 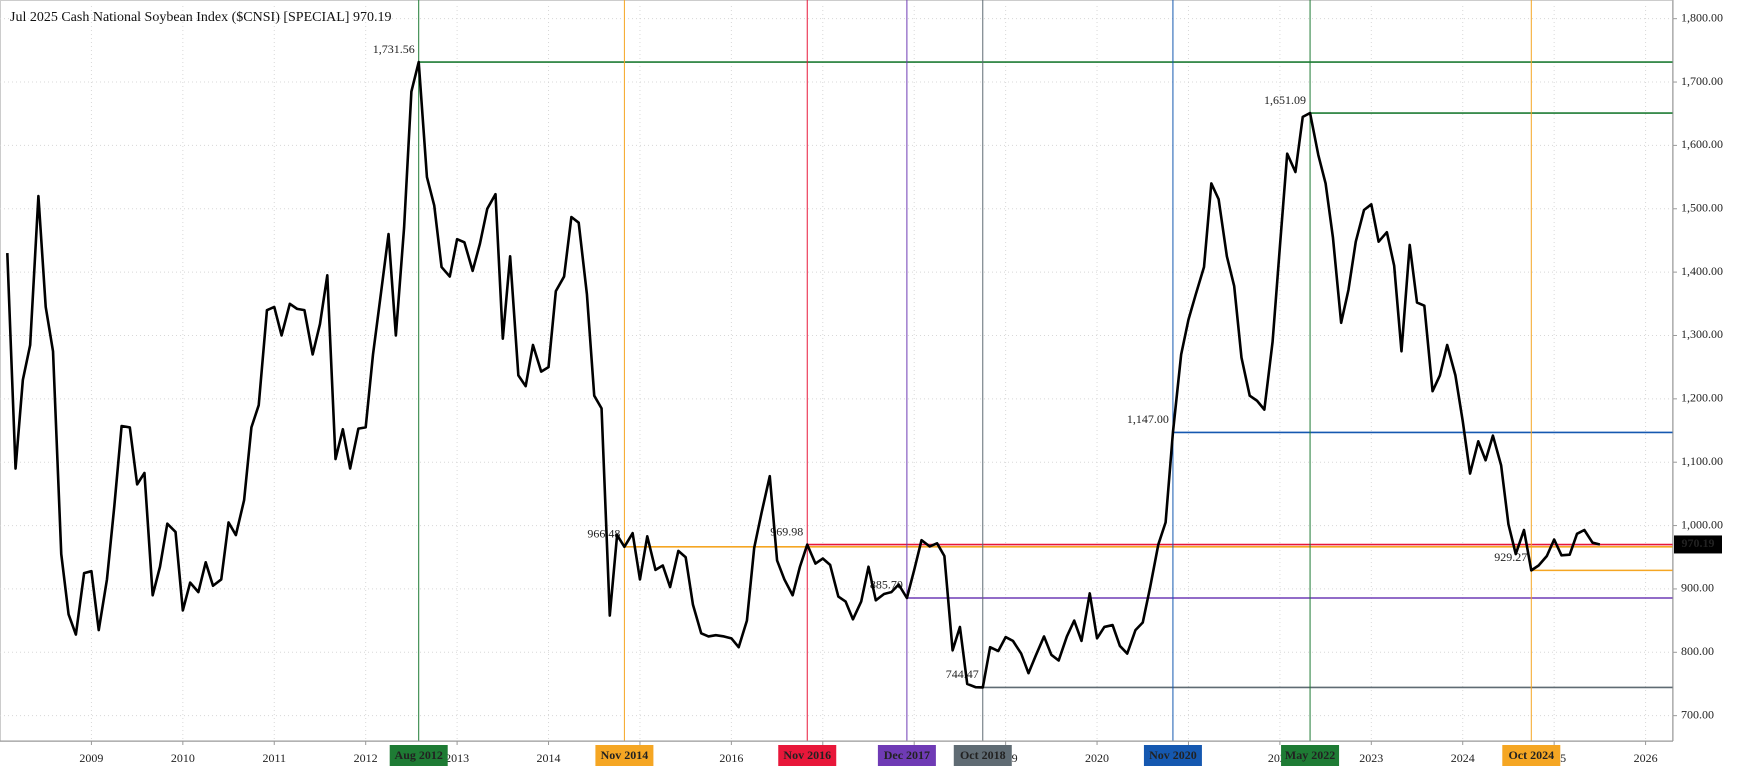 I want to click on y-tick-label: 1,200.00, so click(x=1702, y=398).